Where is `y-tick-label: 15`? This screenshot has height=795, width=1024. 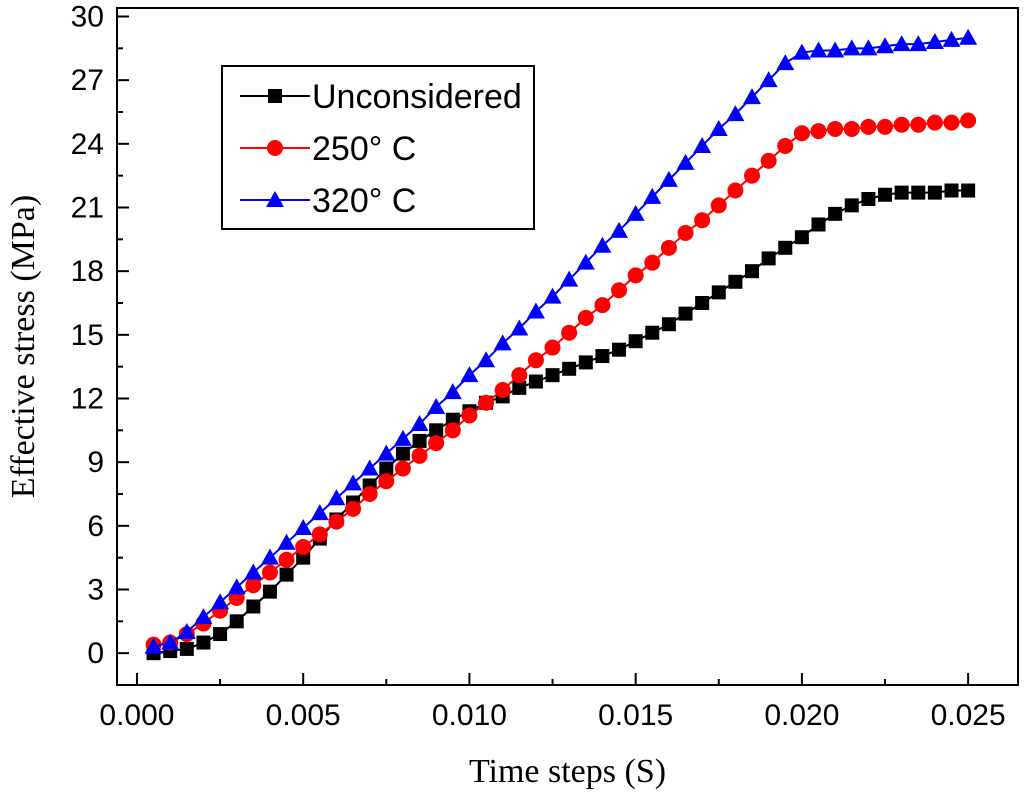 y-tick-label: 15 is located at coordinates (87, 335).